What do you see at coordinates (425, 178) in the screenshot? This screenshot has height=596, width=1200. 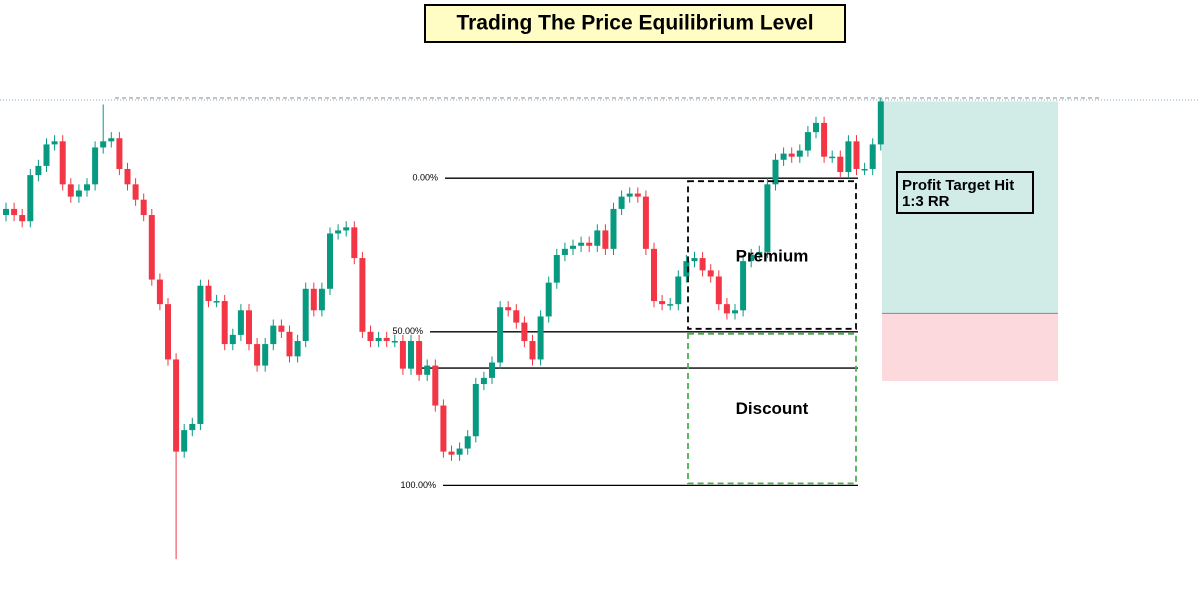 I see `fib-label: 0.00%` at bounding box center [425, 178].